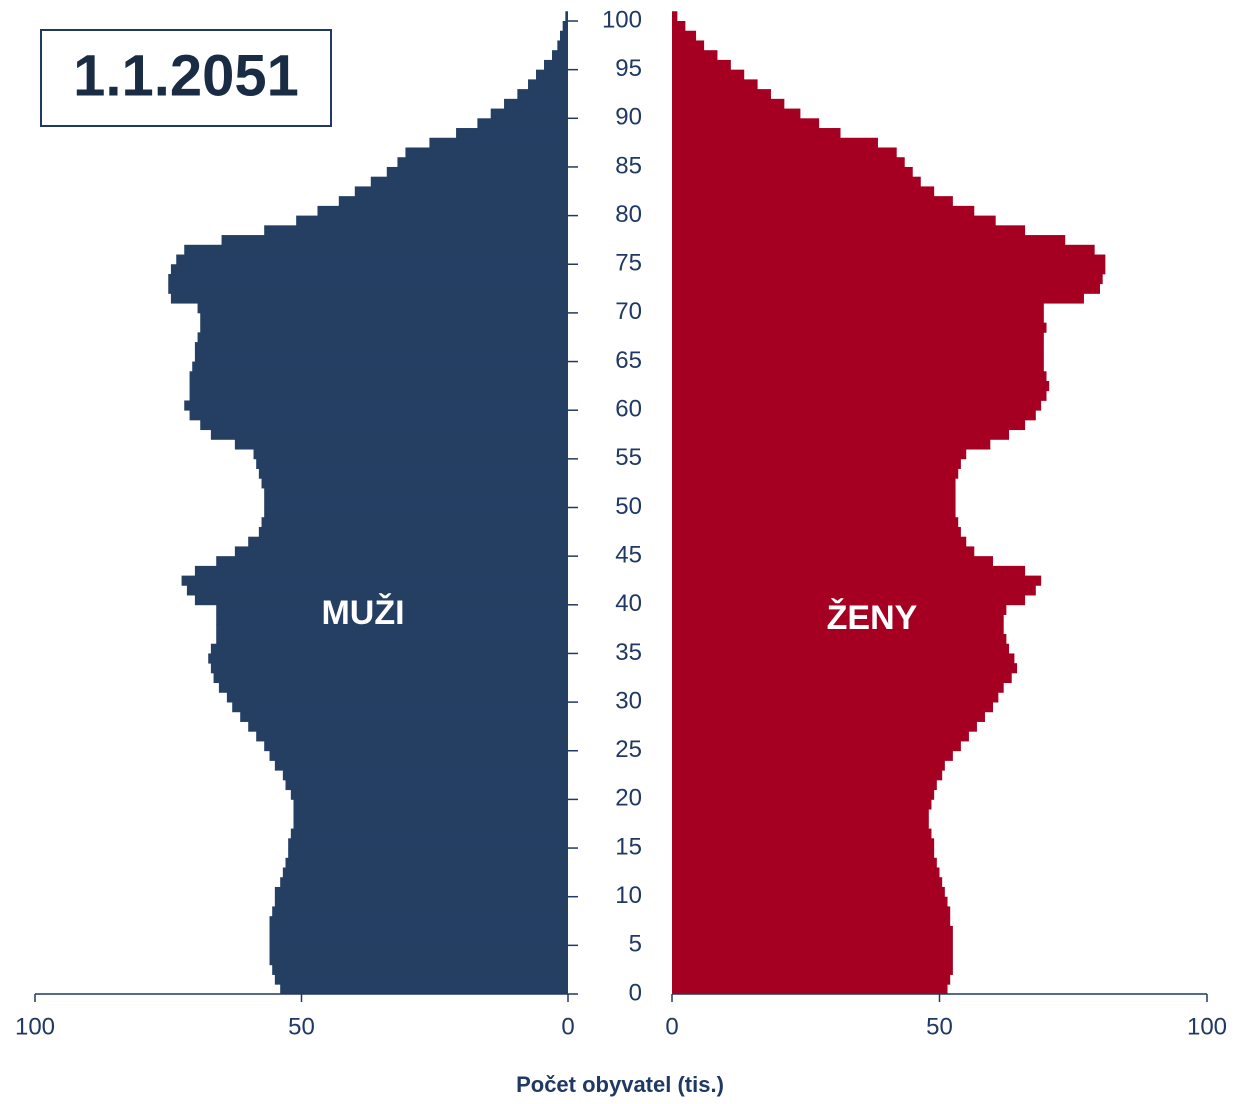  What do you see at coordinates (628, 165) in the screenshot?
I see `y-tick-label: 85` at bounding box center [628, 165].